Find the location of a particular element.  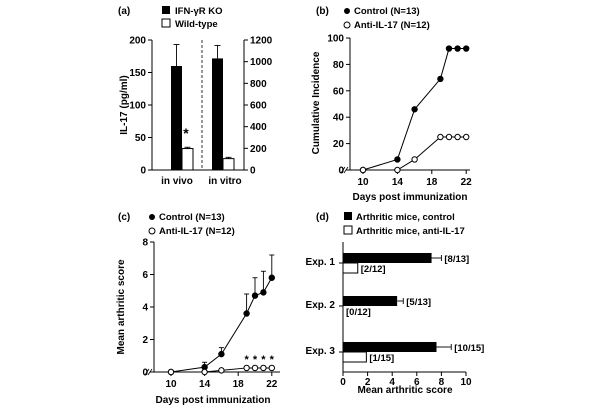

y-tick-label: 20 is located at coordinates (339, 144).